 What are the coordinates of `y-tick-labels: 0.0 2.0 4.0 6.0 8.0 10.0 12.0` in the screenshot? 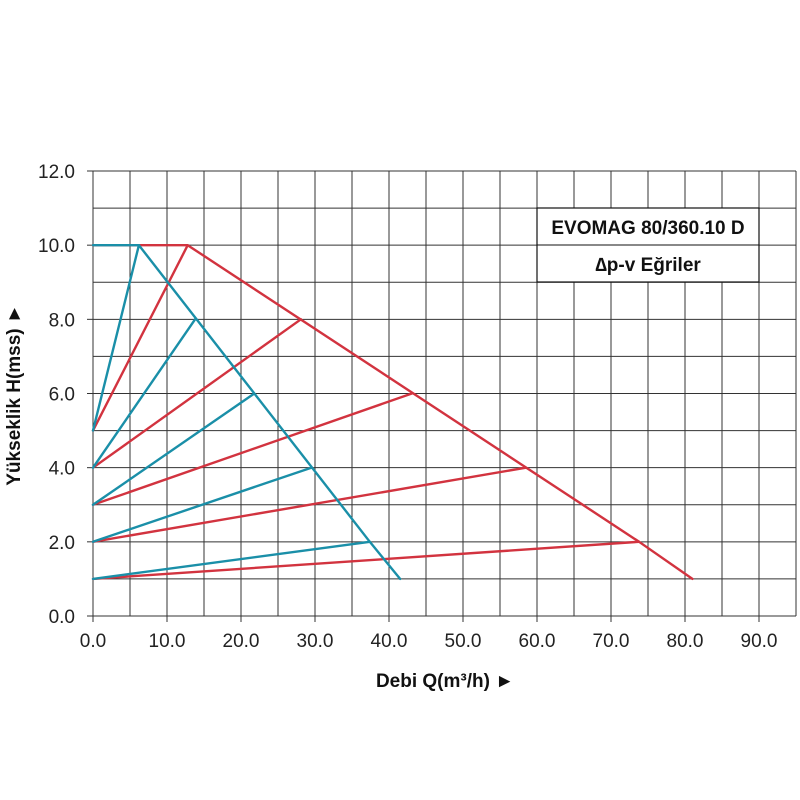 It's located at (56, 395).